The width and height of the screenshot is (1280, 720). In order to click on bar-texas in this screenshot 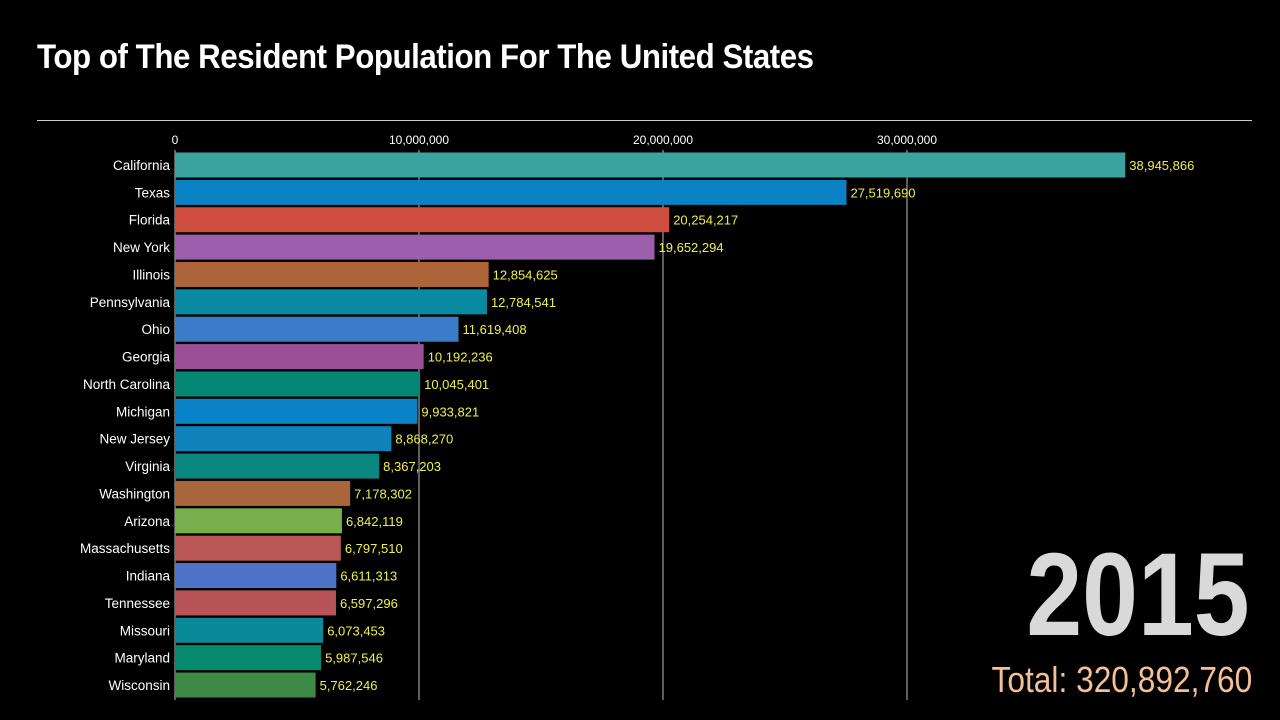, I will do `click(511, 192)`.